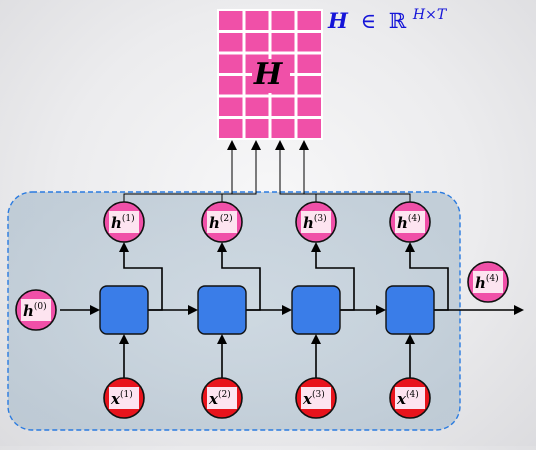 The height and width of the screenshot is (450, 536). I want to click on input-1-label: x(1), so click(121, 398).